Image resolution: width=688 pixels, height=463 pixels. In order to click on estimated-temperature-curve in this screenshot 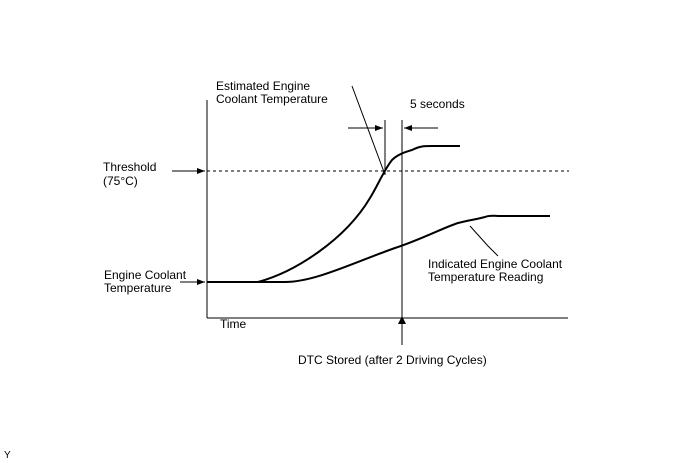, I will do `click(333, 214)`.